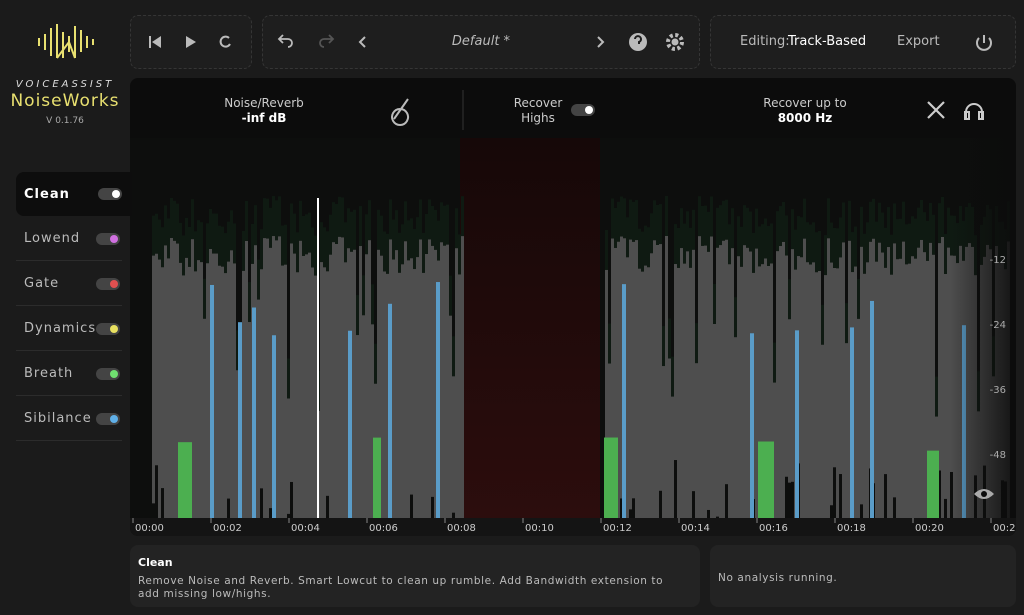 The width and height of the screenshot is (1024, 615). Describe the element at coordinates (805, 118) in the screenshot. I see `recover-upto-value: 8000 Hz` at that location.